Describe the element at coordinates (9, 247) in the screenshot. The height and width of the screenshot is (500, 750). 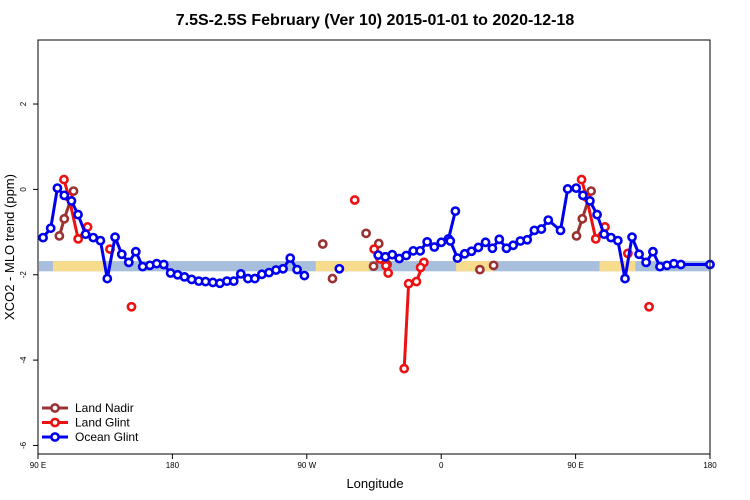
I see `y-axis-label: XCO2 - MLO trend (ppm)` at that location.